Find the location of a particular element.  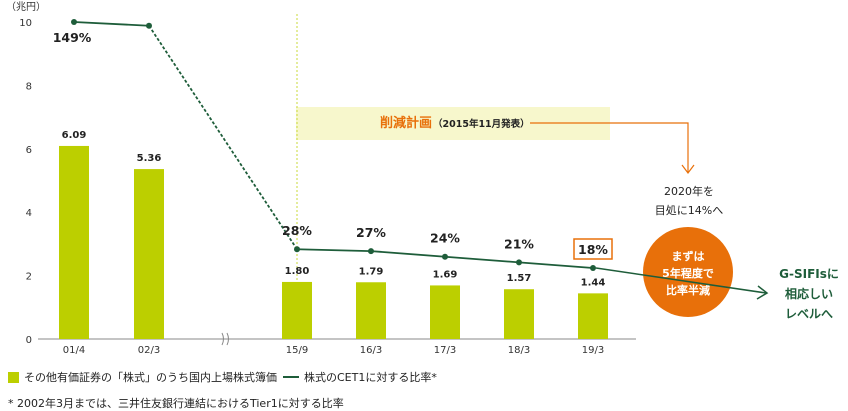

x-tick-label: 16/3 is located at coordinates (371, 350).